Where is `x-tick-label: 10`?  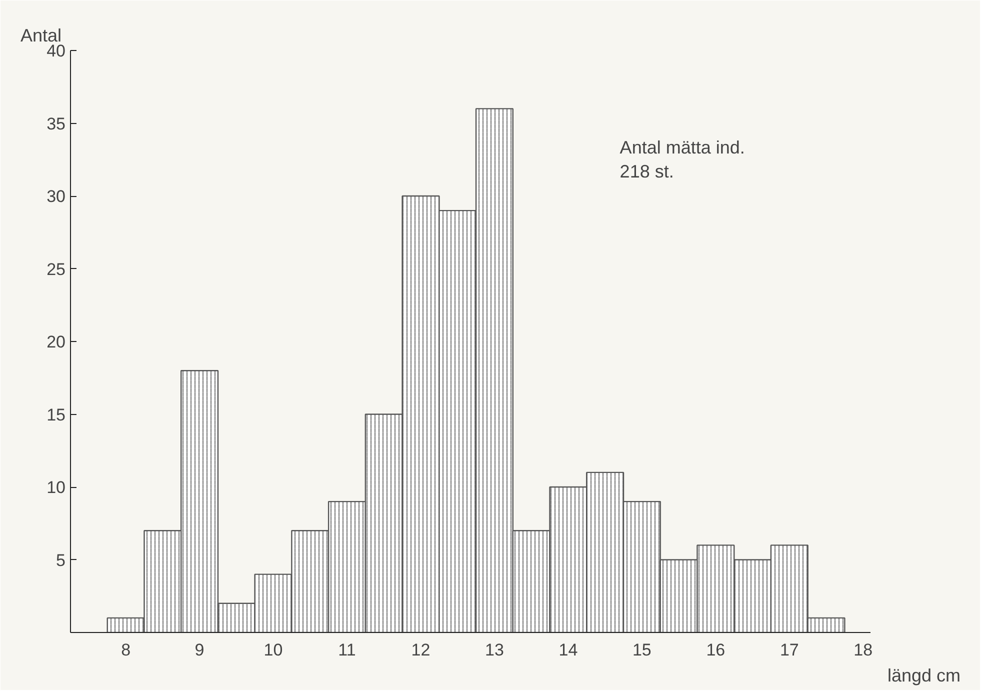
x-tick-label: 10 is located at coordinates (273, 650).